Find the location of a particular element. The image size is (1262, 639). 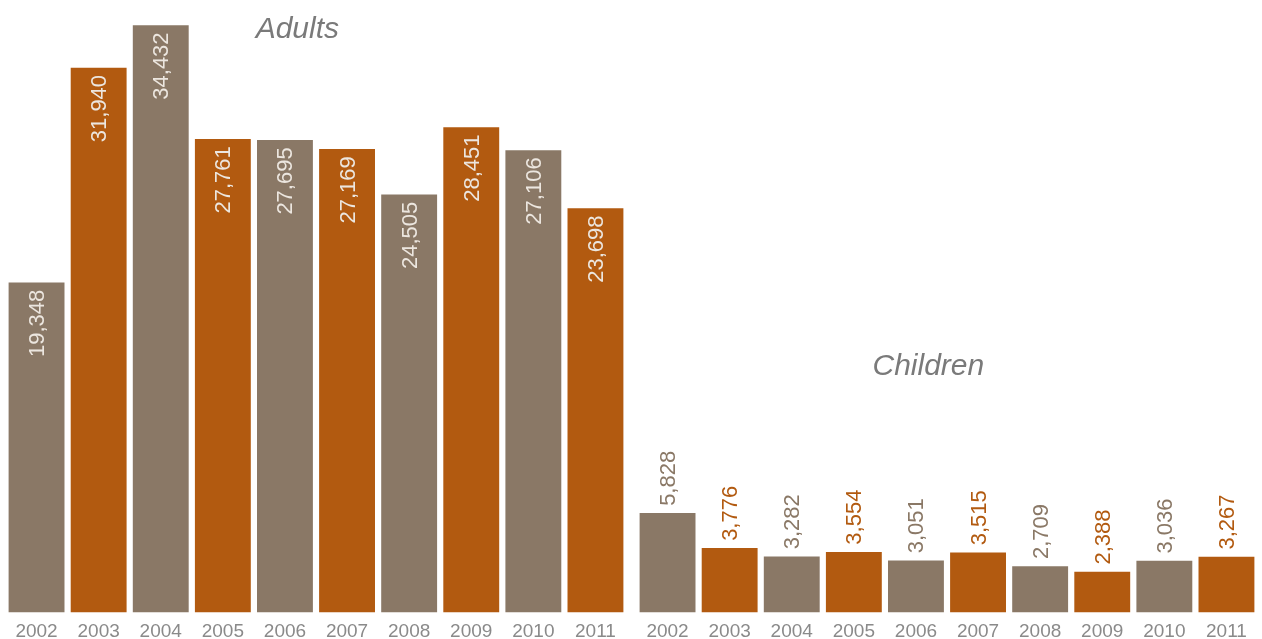

data-label: 2,388 is located at coordinates (1102, 537).